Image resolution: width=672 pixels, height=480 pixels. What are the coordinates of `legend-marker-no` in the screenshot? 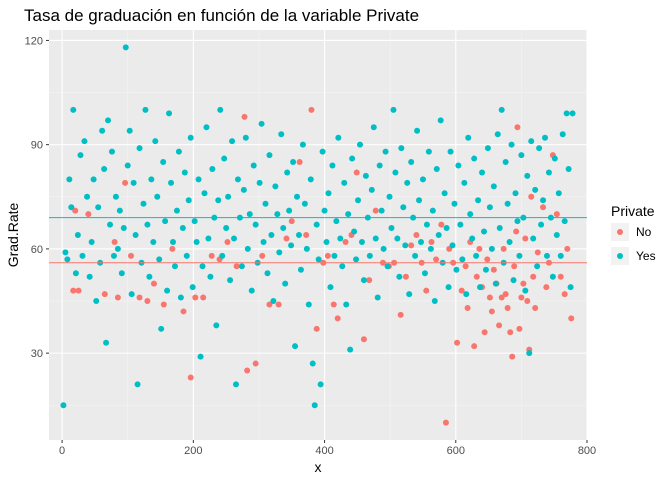 It's located at (620, 232).